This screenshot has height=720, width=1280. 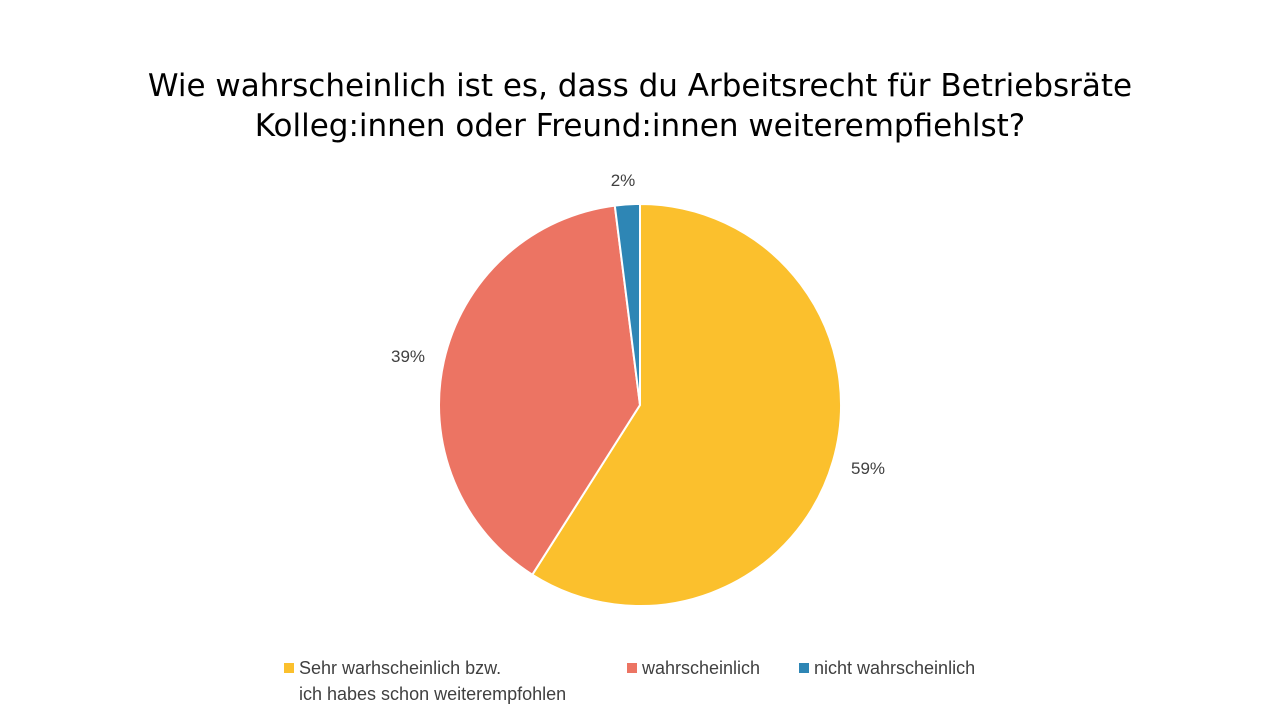 What do you see at coordinates (623, 180) in the screenshot?
I see `data-label-slice-3: 2%` at bounding box center [623, 180].